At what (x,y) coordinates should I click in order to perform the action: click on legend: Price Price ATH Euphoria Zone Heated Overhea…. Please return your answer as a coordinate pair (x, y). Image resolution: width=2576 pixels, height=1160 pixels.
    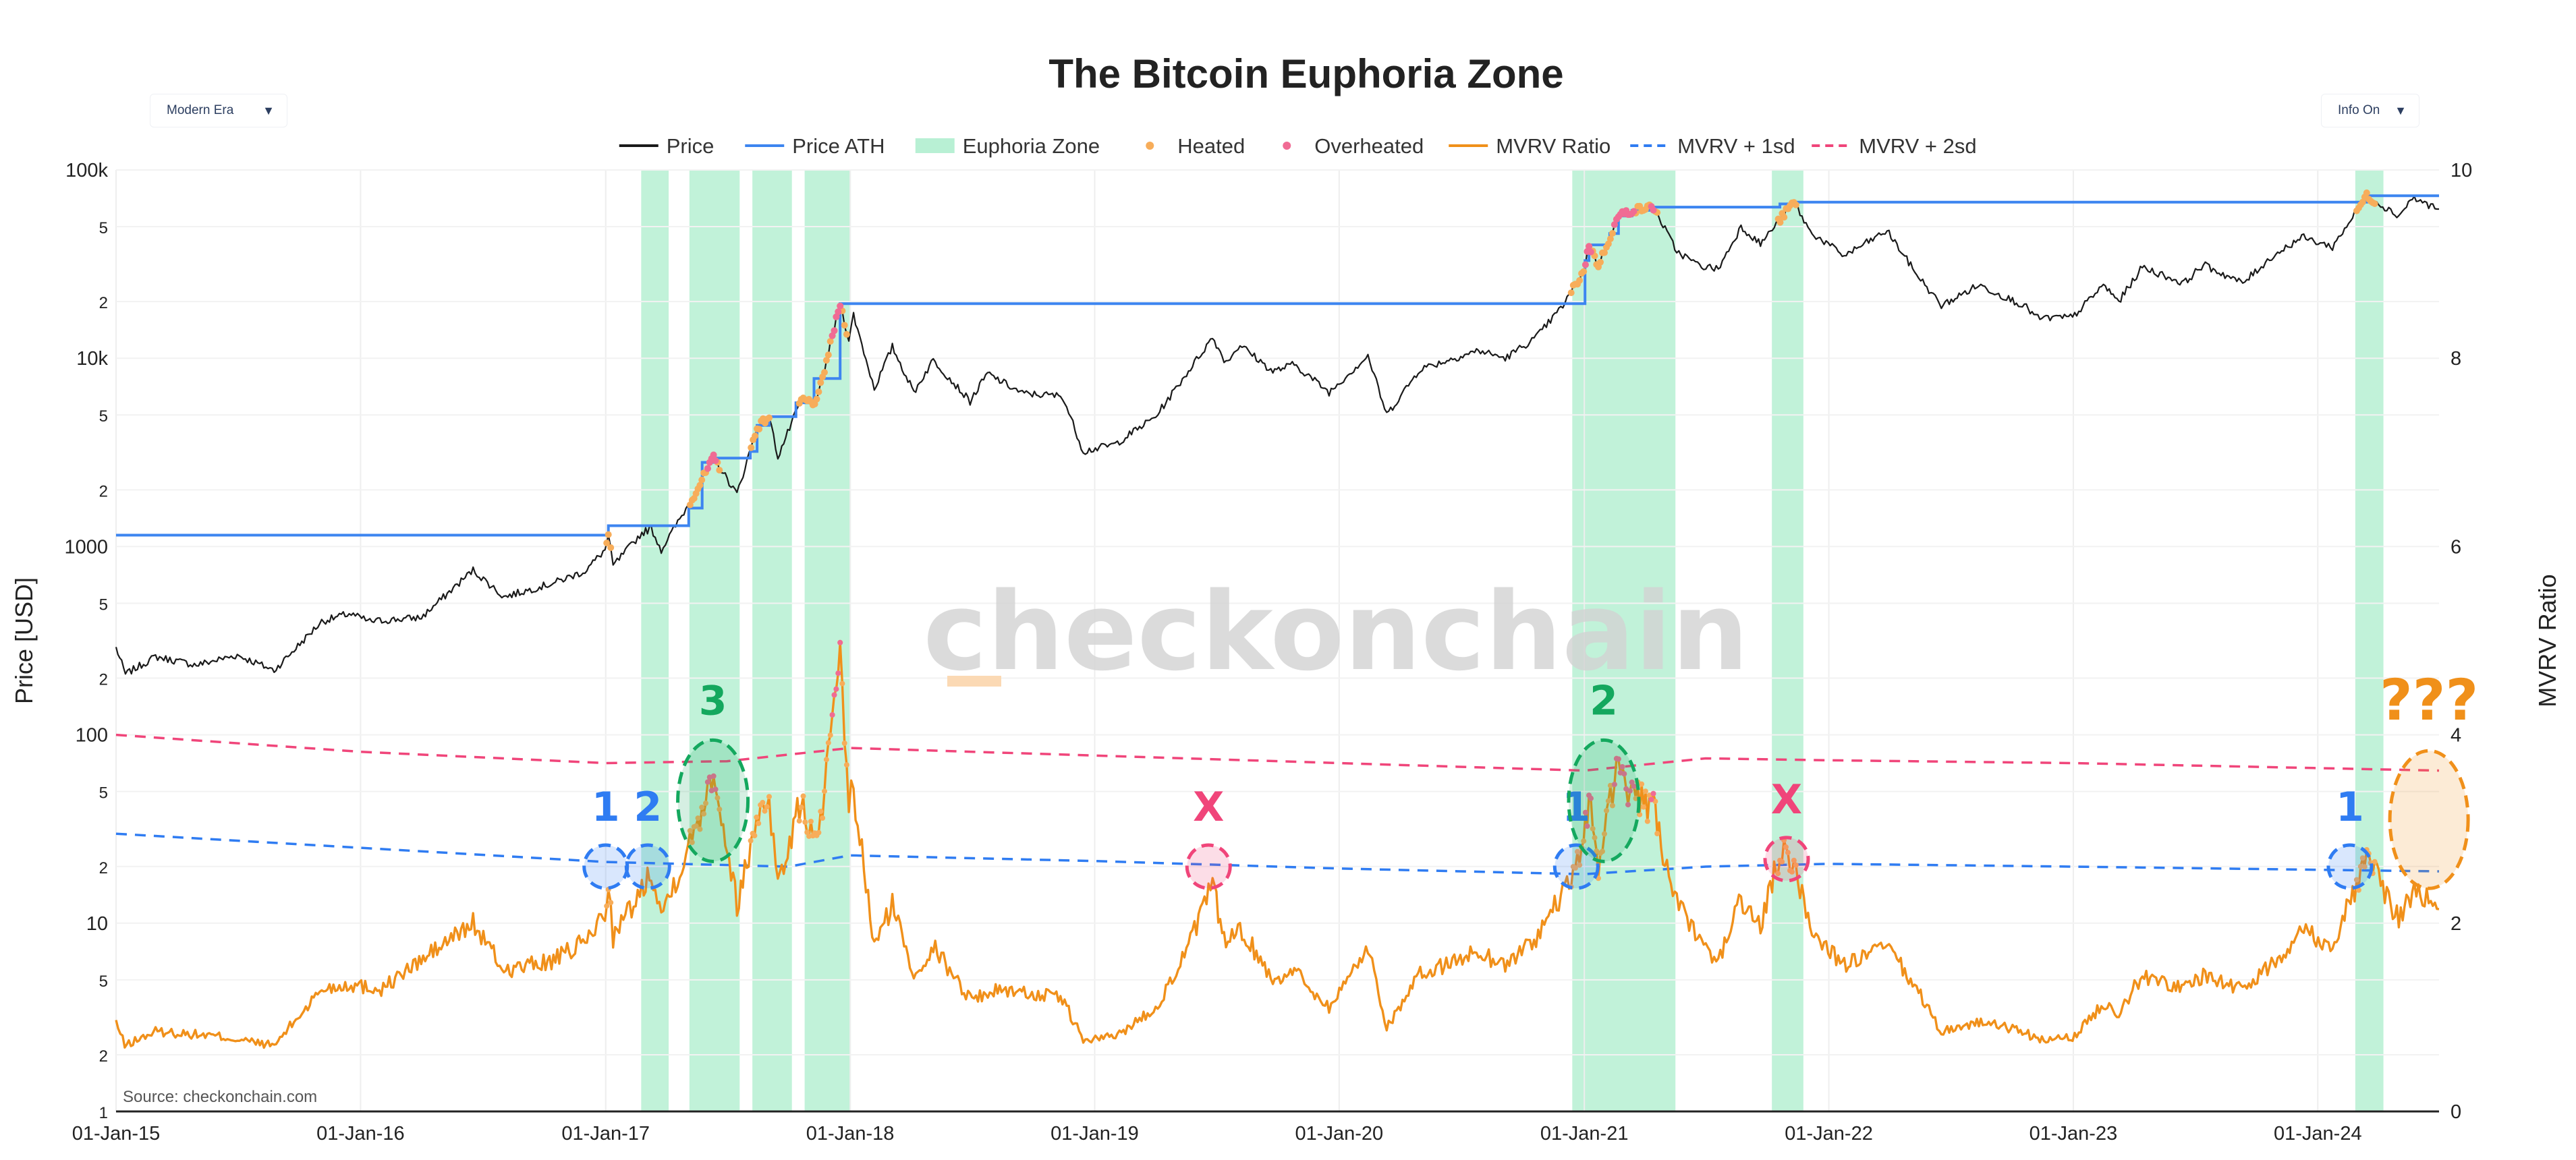
    Looking at the image, I should click on (1298, 146).